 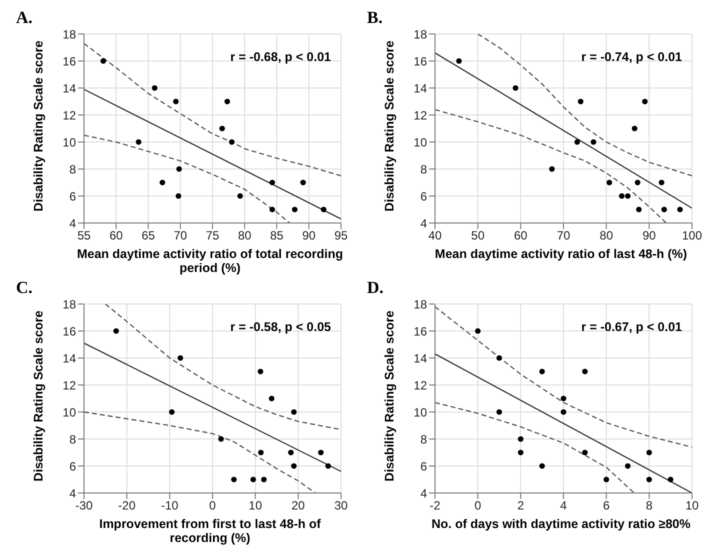 What do you see at coordinates (561, 524) in the screenshot?
I see `x-axis-title: No. of days with daytime activity ratio ≥80%` at bounding box center [561, 524].